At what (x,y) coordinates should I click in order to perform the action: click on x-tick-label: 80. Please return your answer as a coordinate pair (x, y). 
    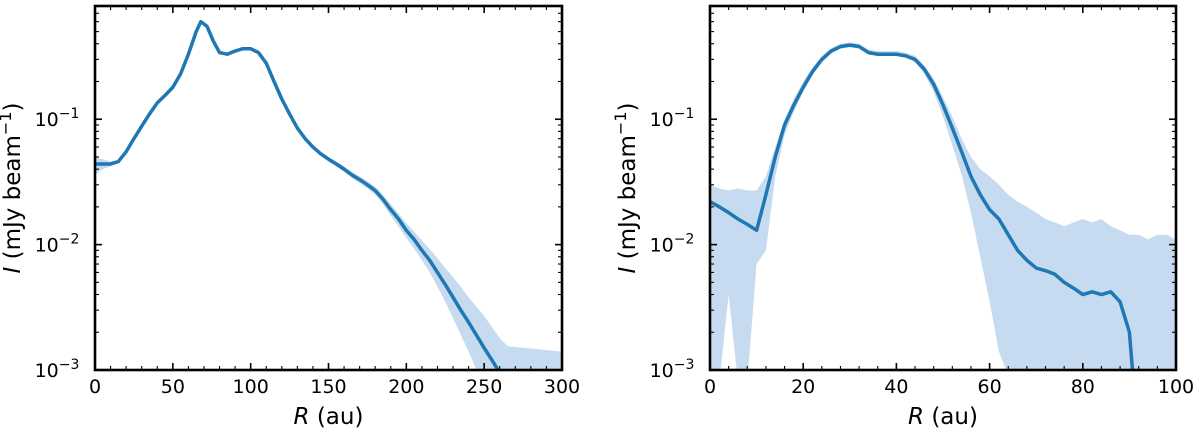
    Looking at the image, I should click on (1083, 387).